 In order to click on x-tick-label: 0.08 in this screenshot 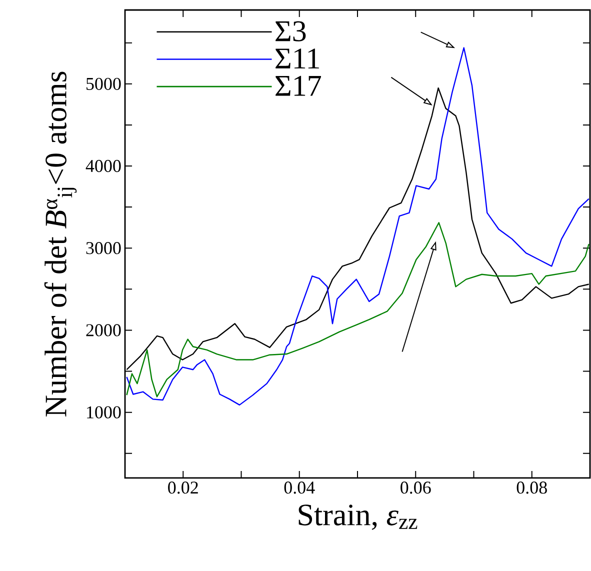, I will do `click(531, 488)`.